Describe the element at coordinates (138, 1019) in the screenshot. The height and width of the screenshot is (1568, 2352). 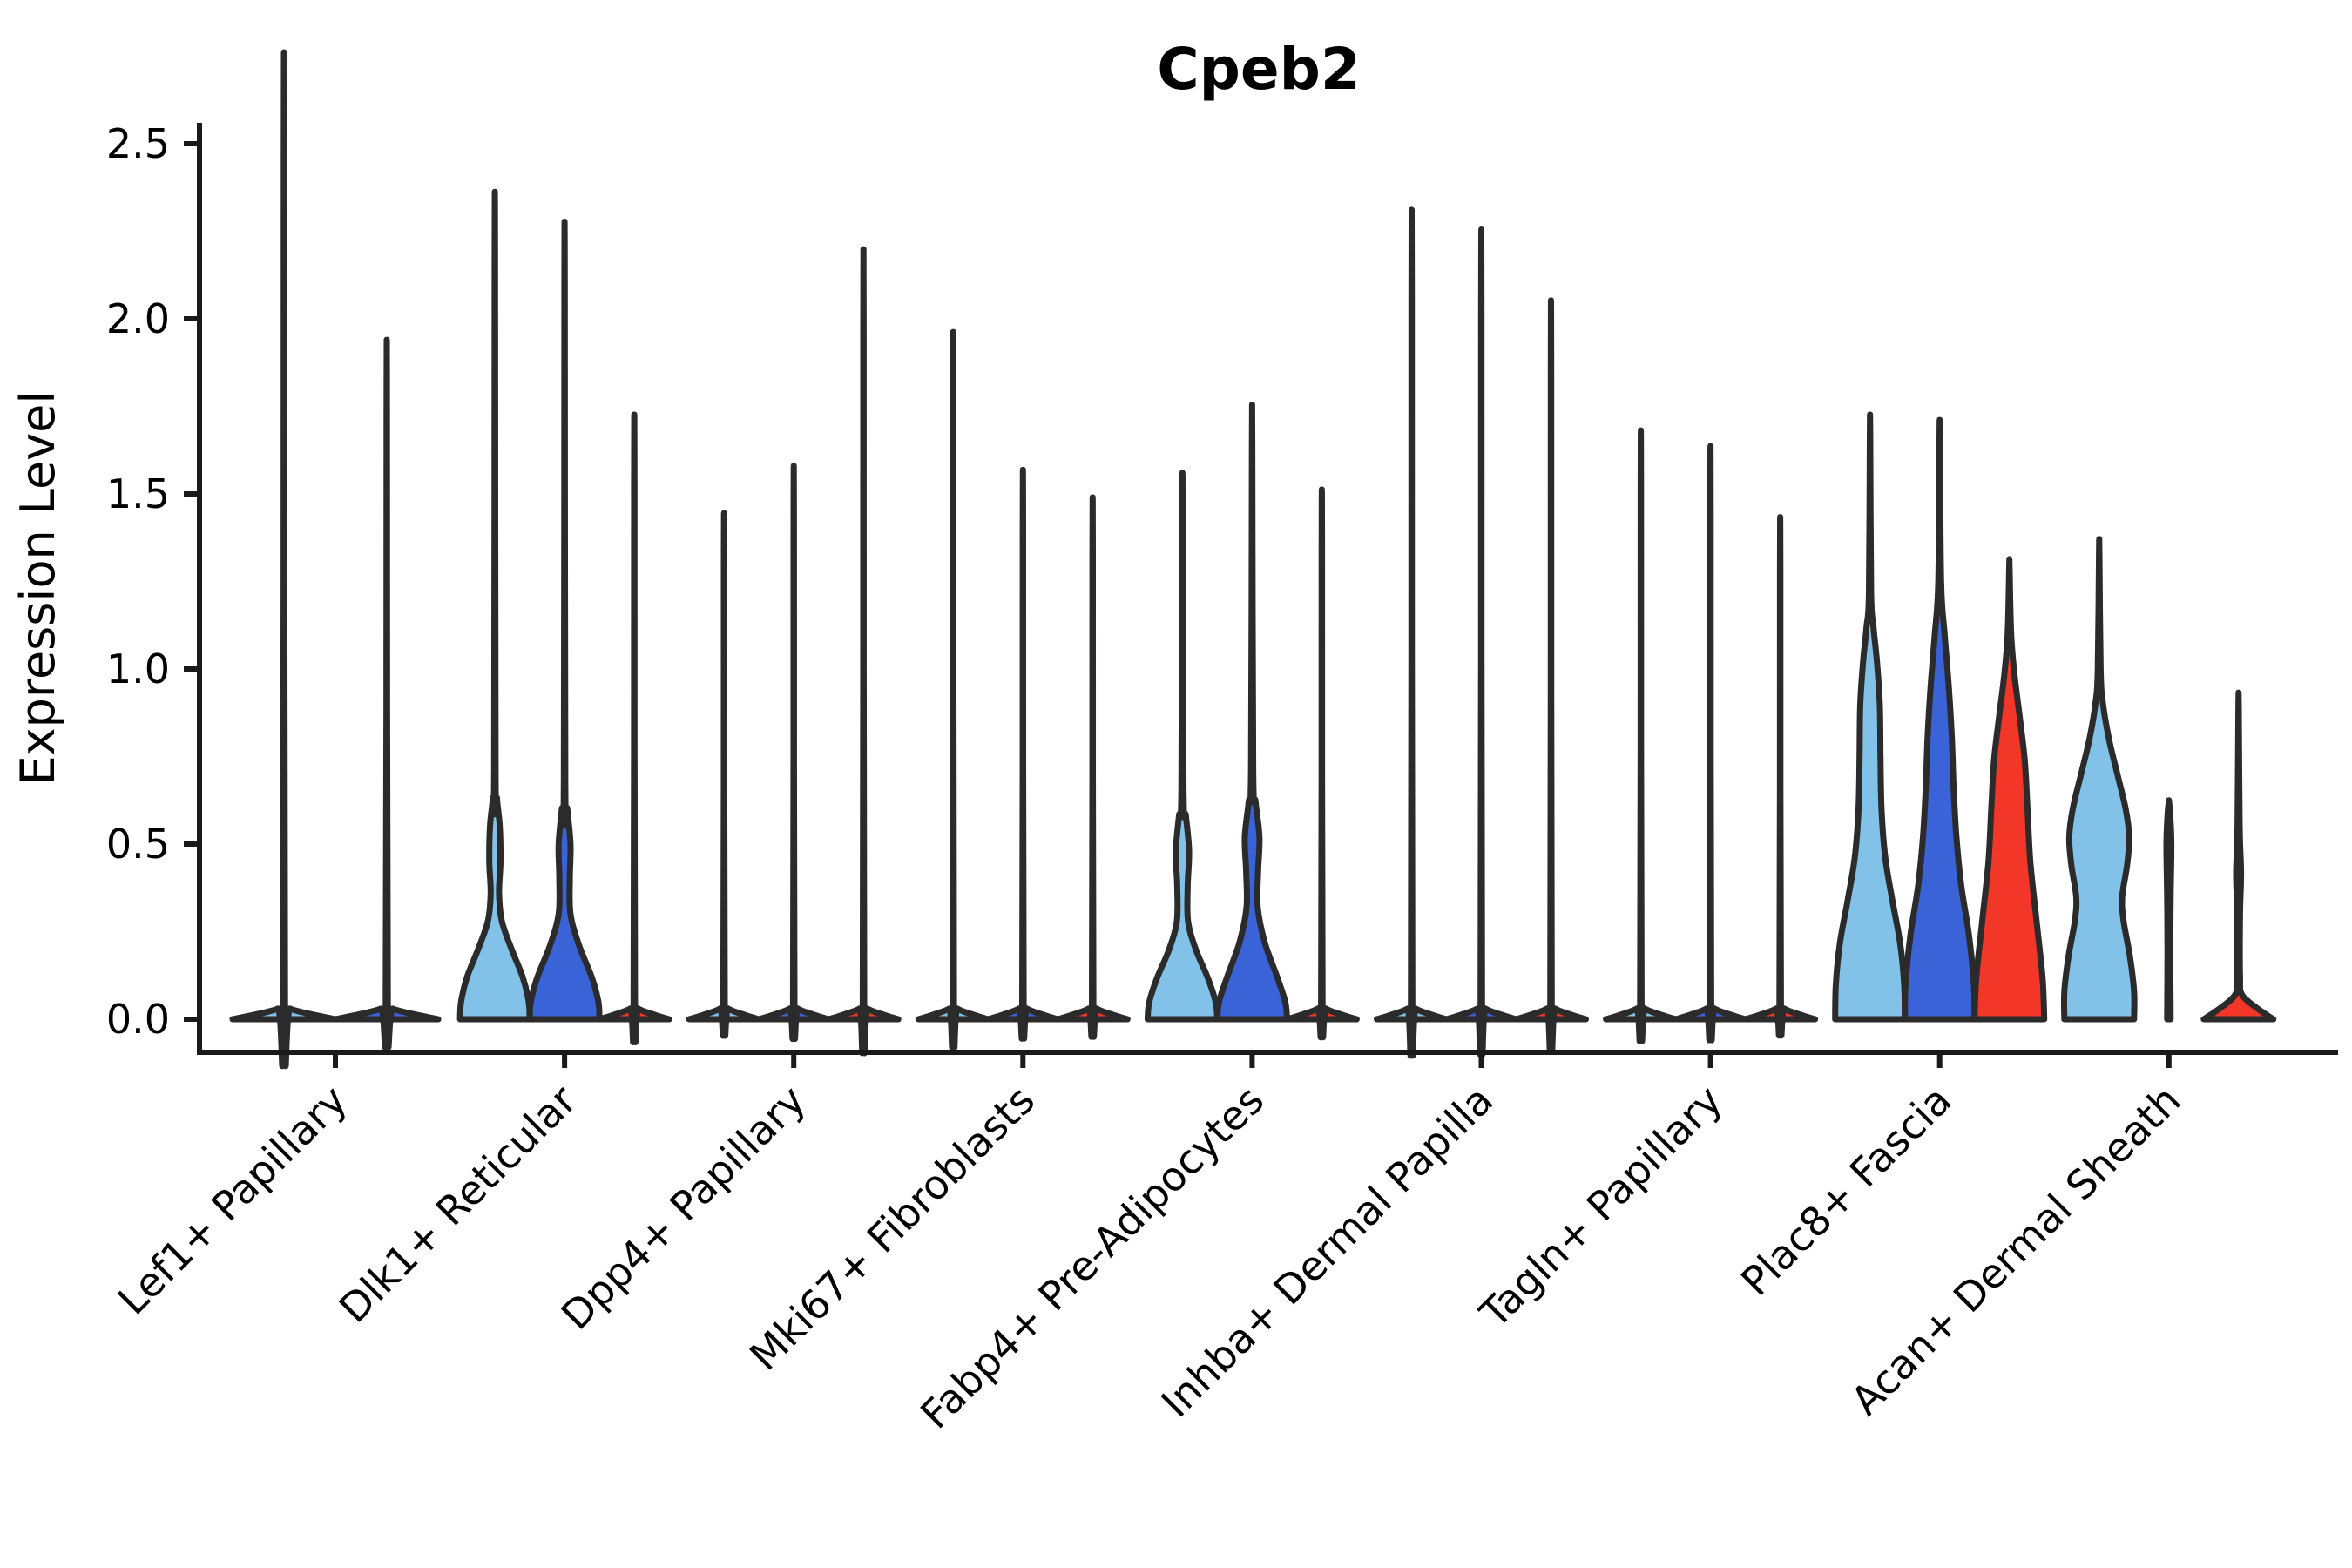
I see `y-tick-label: 0.0` at that location.